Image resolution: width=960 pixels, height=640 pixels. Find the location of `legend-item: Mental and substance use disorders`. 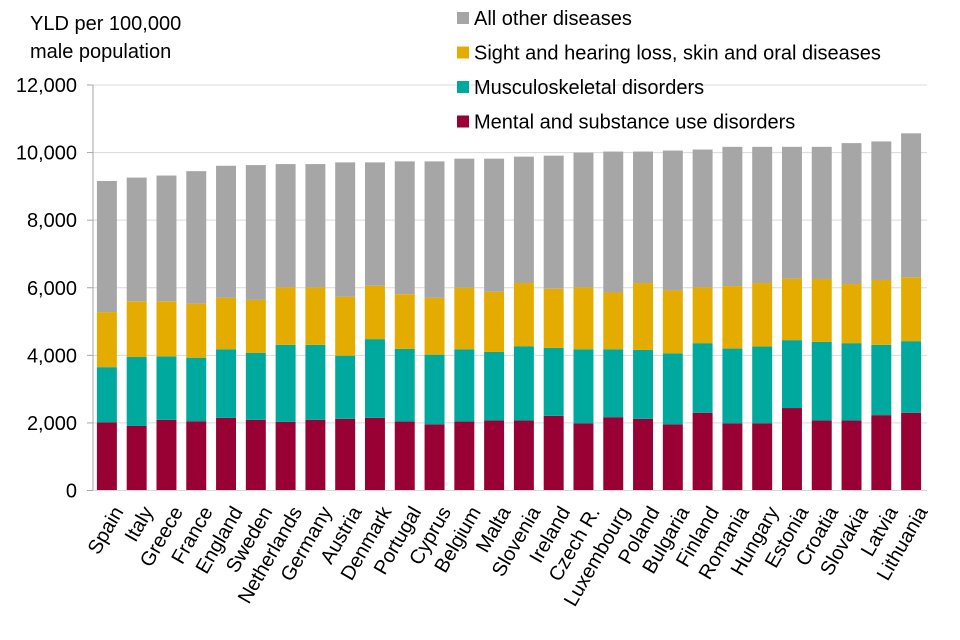

legend-item: Mental and substance use disorders is located at coordinates (626, 123).